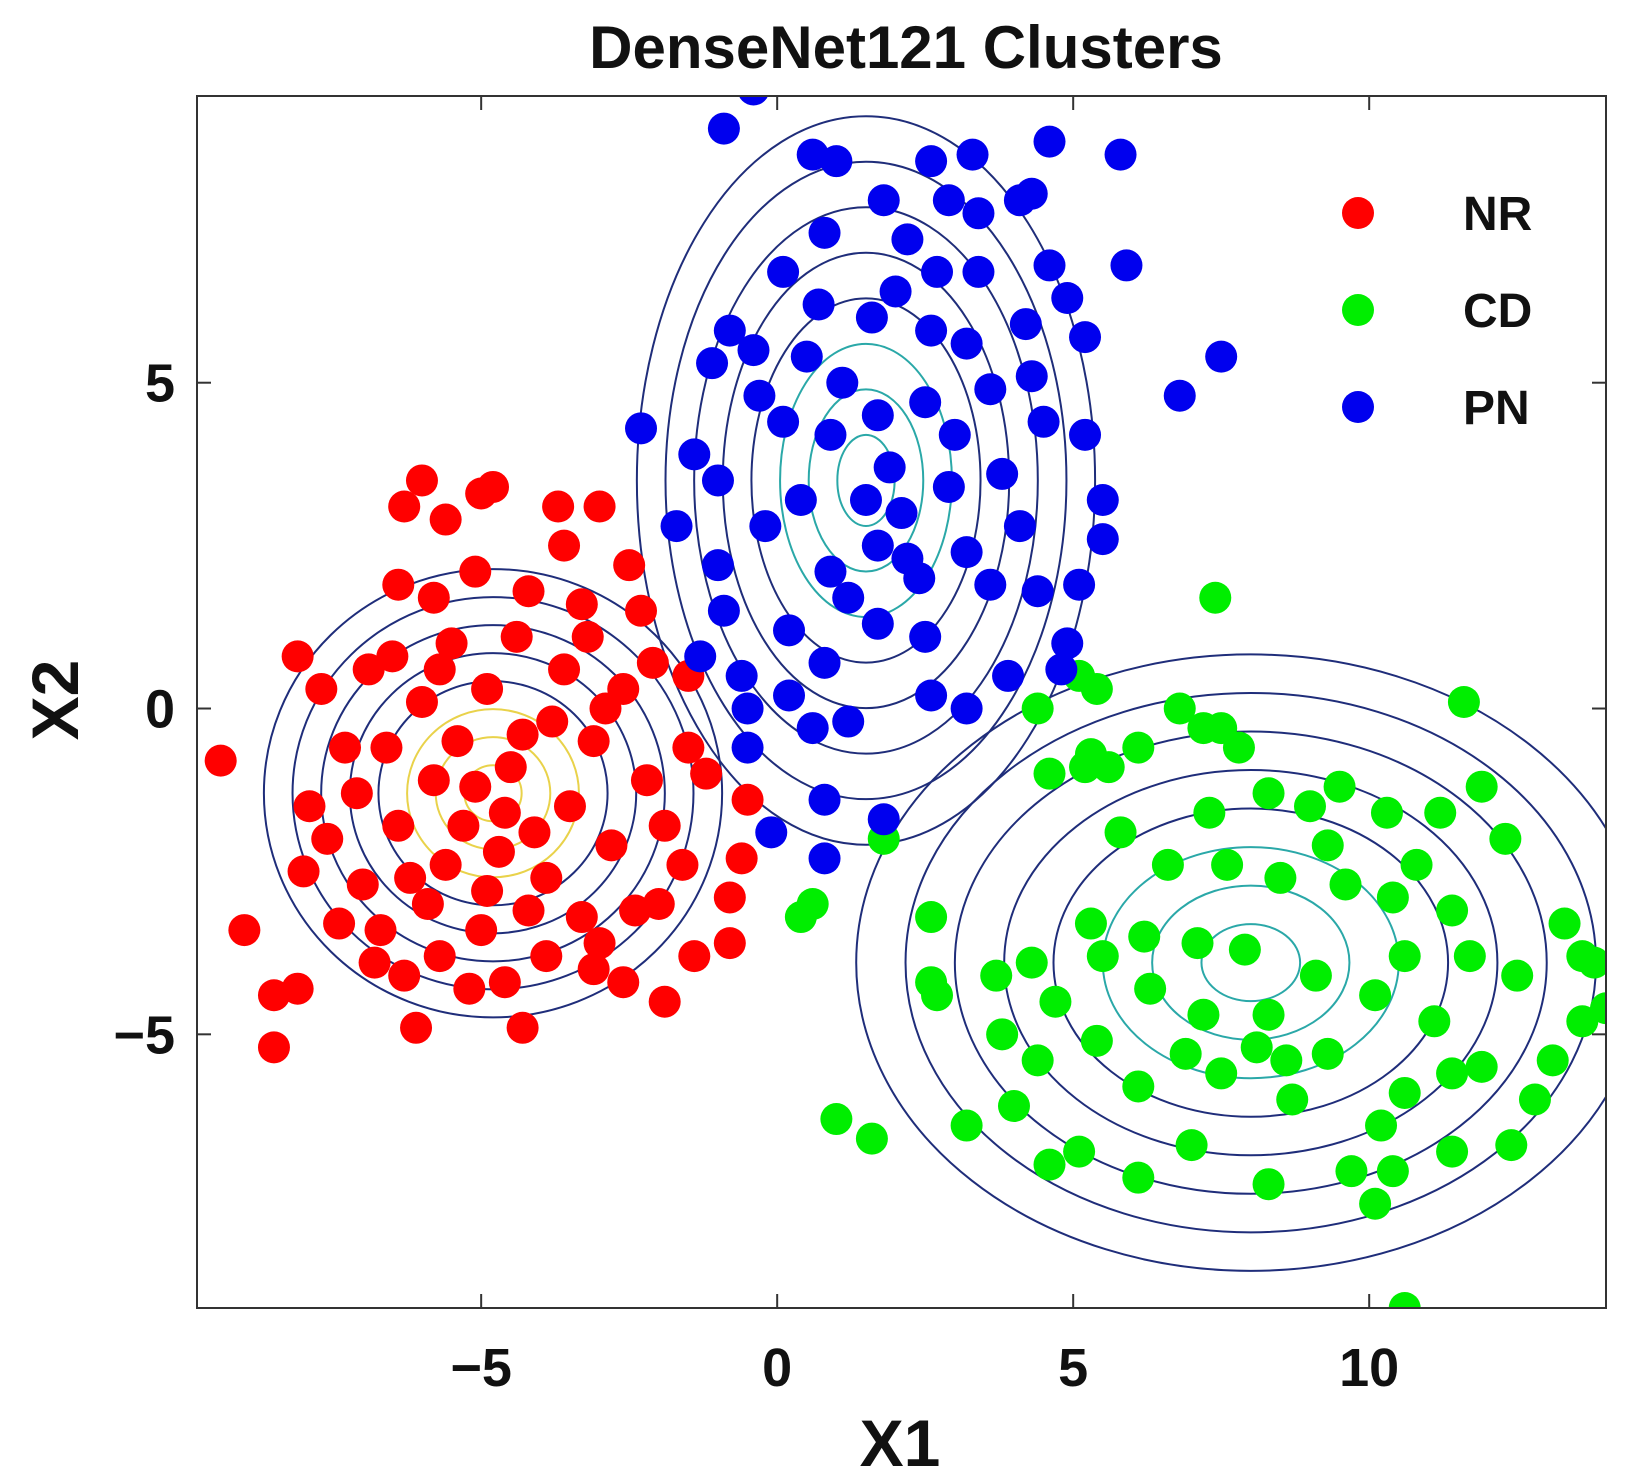 Image resolution: width=1646 pixels, height=1481 pixels. Describe the element at coordinates (1497, 311) in the screenshot. I see `legend-label-cd: CD` at that location.